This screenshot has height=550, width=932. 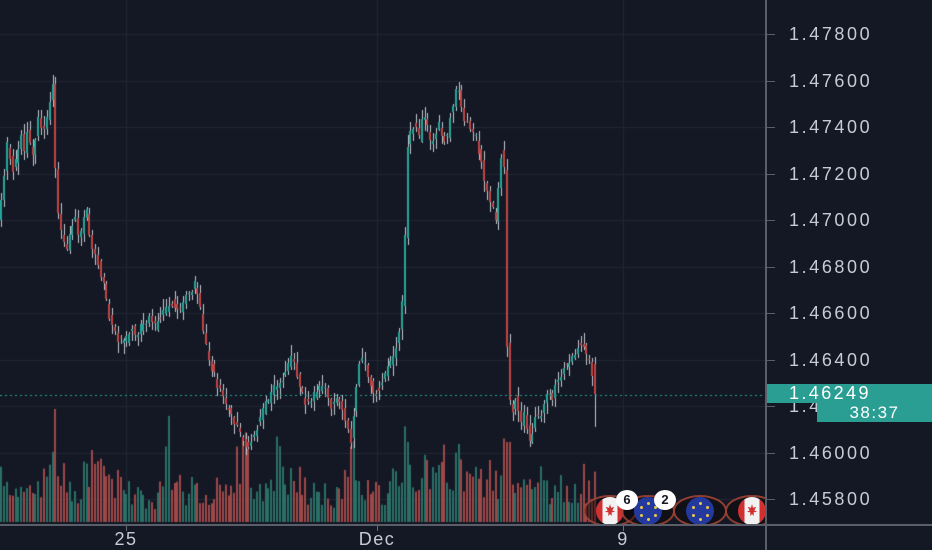 What do you see at coordinates (126, 539) in the screenshot?
I see `time-axis-label: 25` at bounding box center [126, 539].